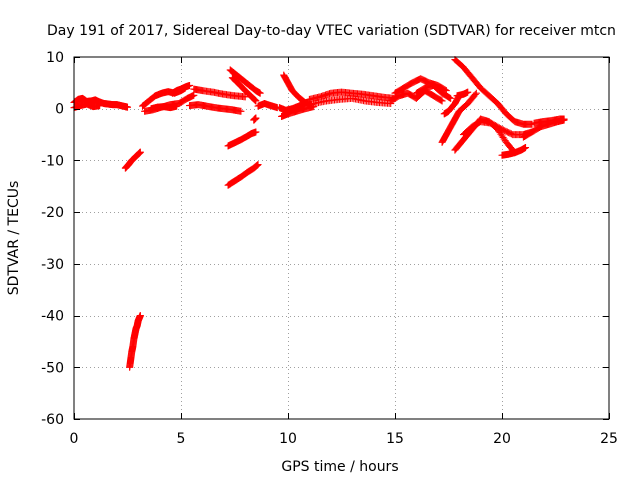 The height and width of the screenshot is (480, 640). What do you see at coordinates (288, 439) in the screenshot?
I see `x-tick-label: 10` at bounding box center [288, 439].